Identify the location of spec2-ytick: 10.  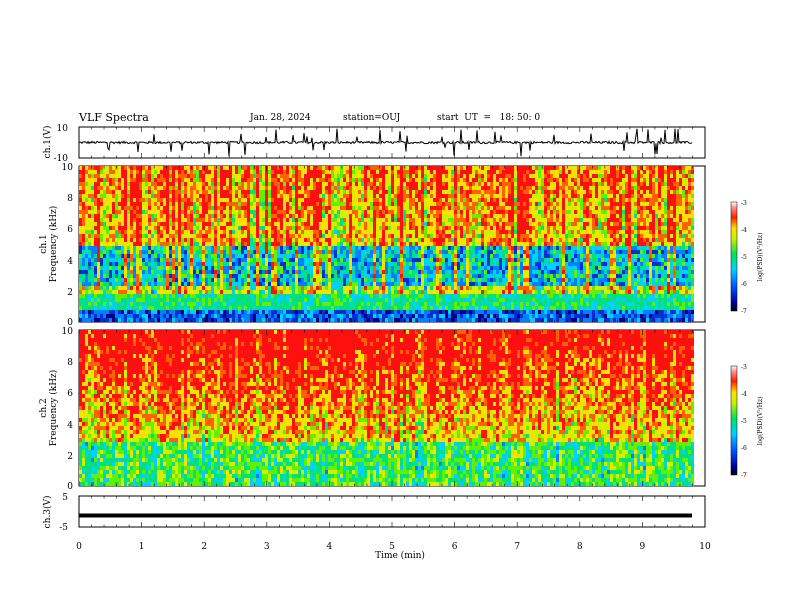
(68, 332).